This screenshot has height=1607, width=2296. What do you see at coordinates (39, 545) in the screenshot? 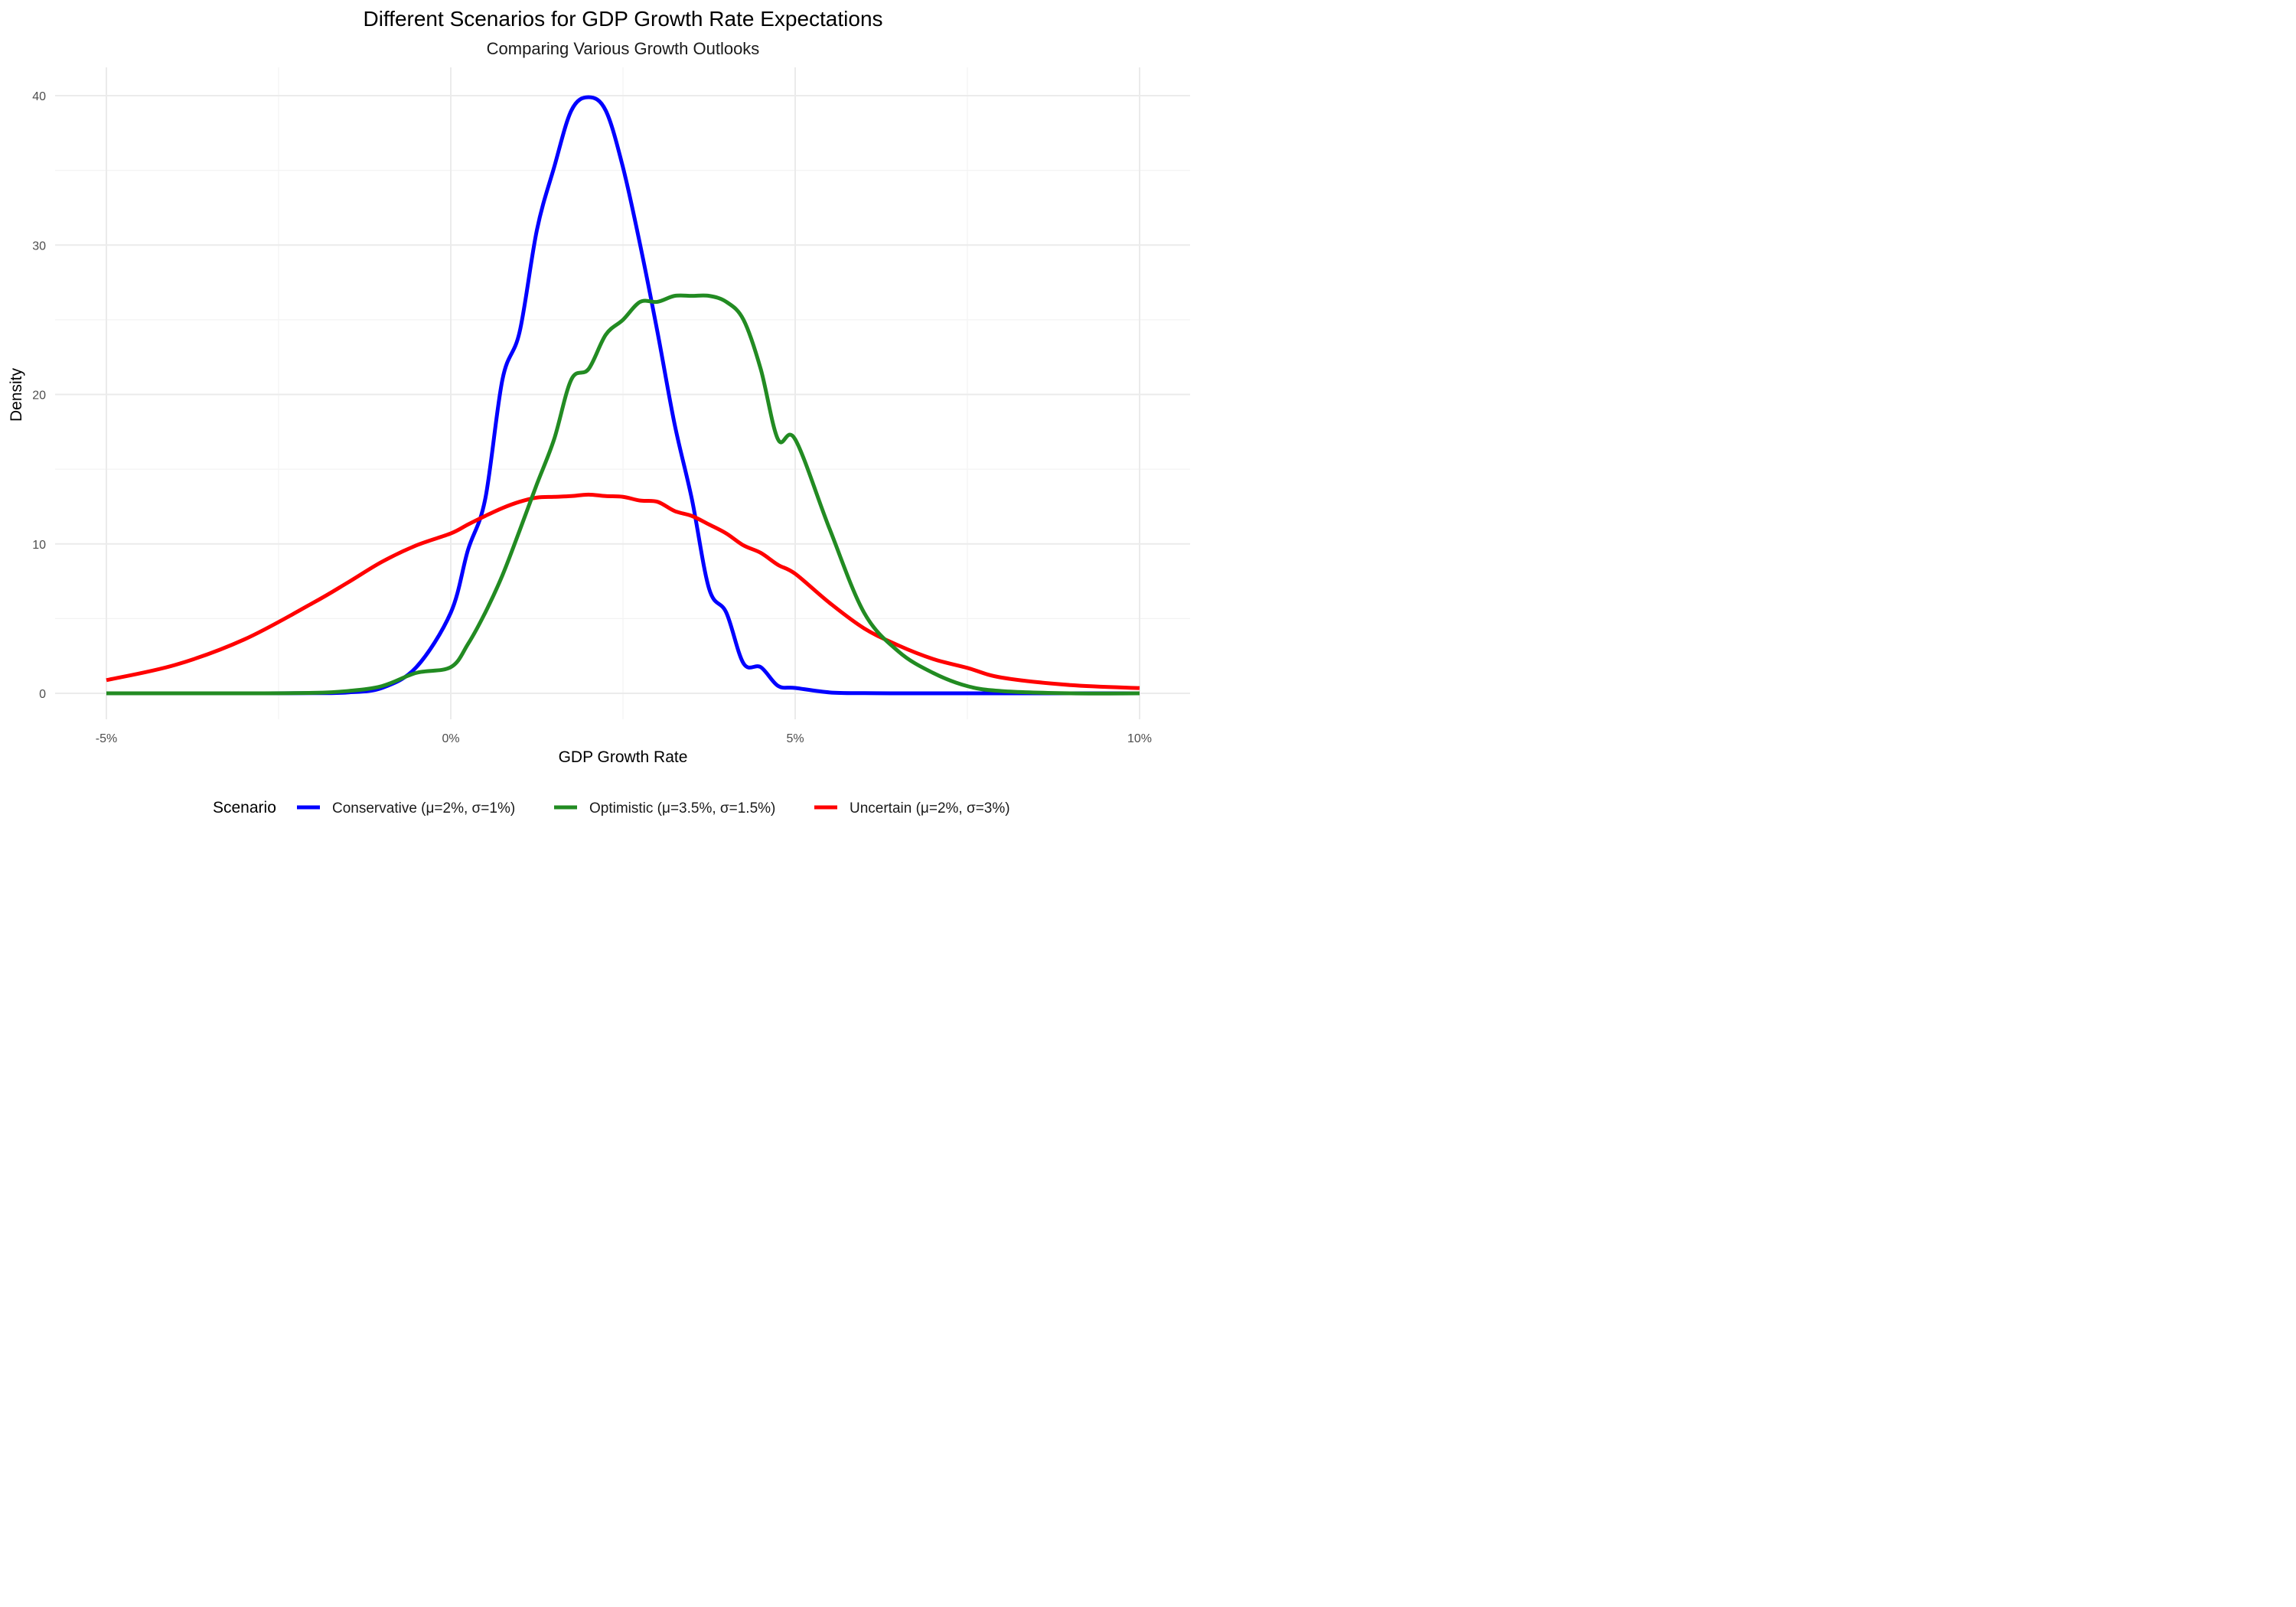
I see `y-tick-label: 10` at bounding box center [39, 545].